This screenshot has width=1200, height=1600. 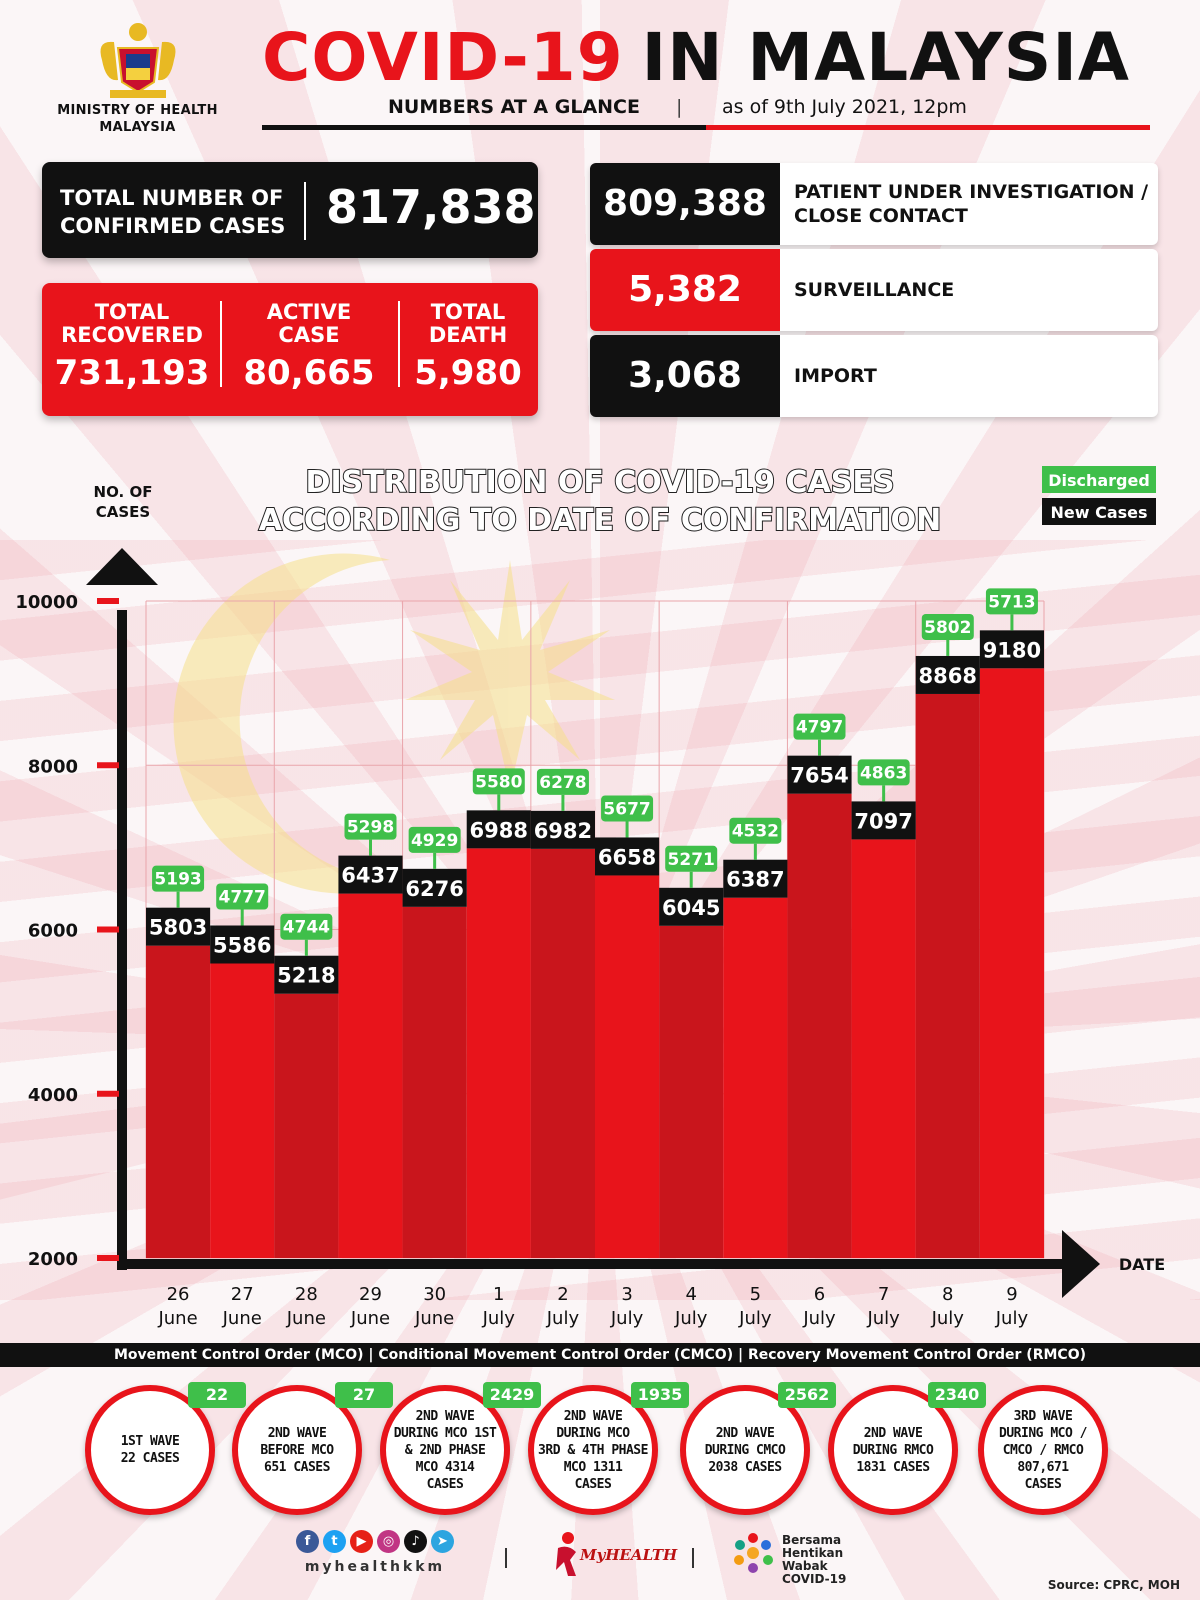 What do you see at coordinates (434, 889) in the screenshot?
I see `new-cases-value: 6276` at bounding box center [434, 889].